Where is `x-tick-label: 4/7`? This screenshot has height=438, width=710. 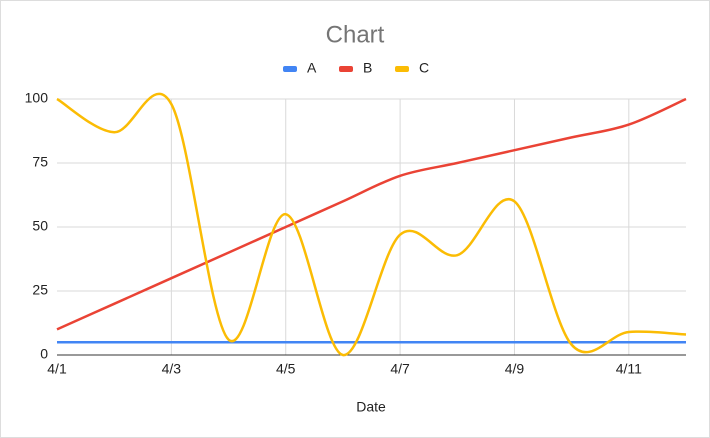 x-tick-label: 4/7 is located at coordinates (400, 369).